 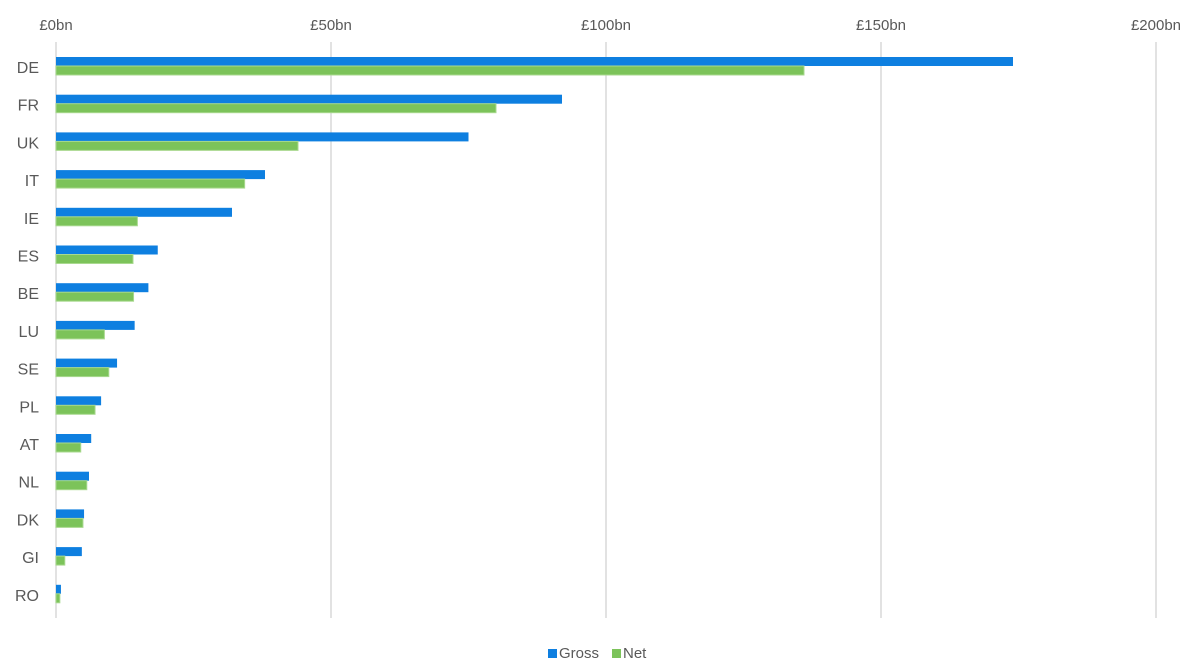 What do you see at coordinates (579, 653) in the screenshot?
I see `legend-label-gross: Gross` at bounding box center [579, 653].